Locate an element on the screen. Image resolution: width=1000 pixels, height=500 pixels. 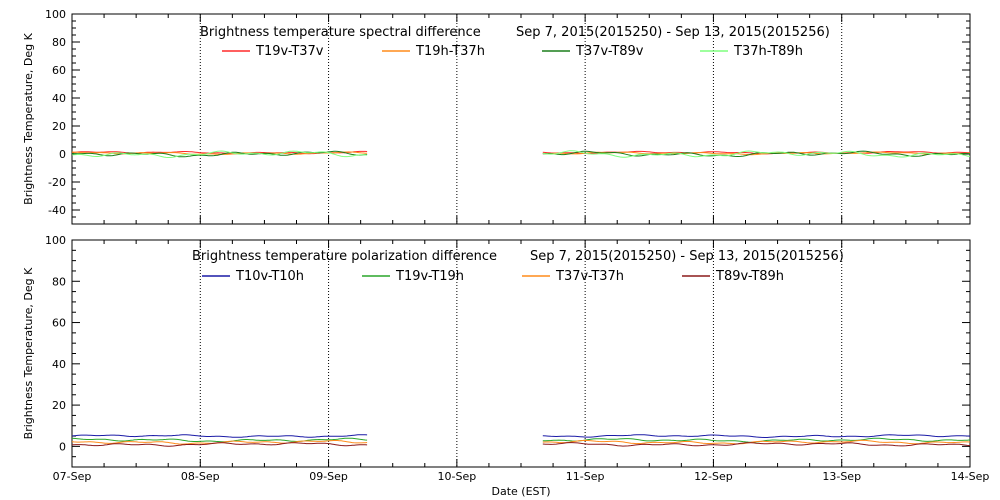
legend-entry: T19h-T37h is located at coordinates (450, 51).